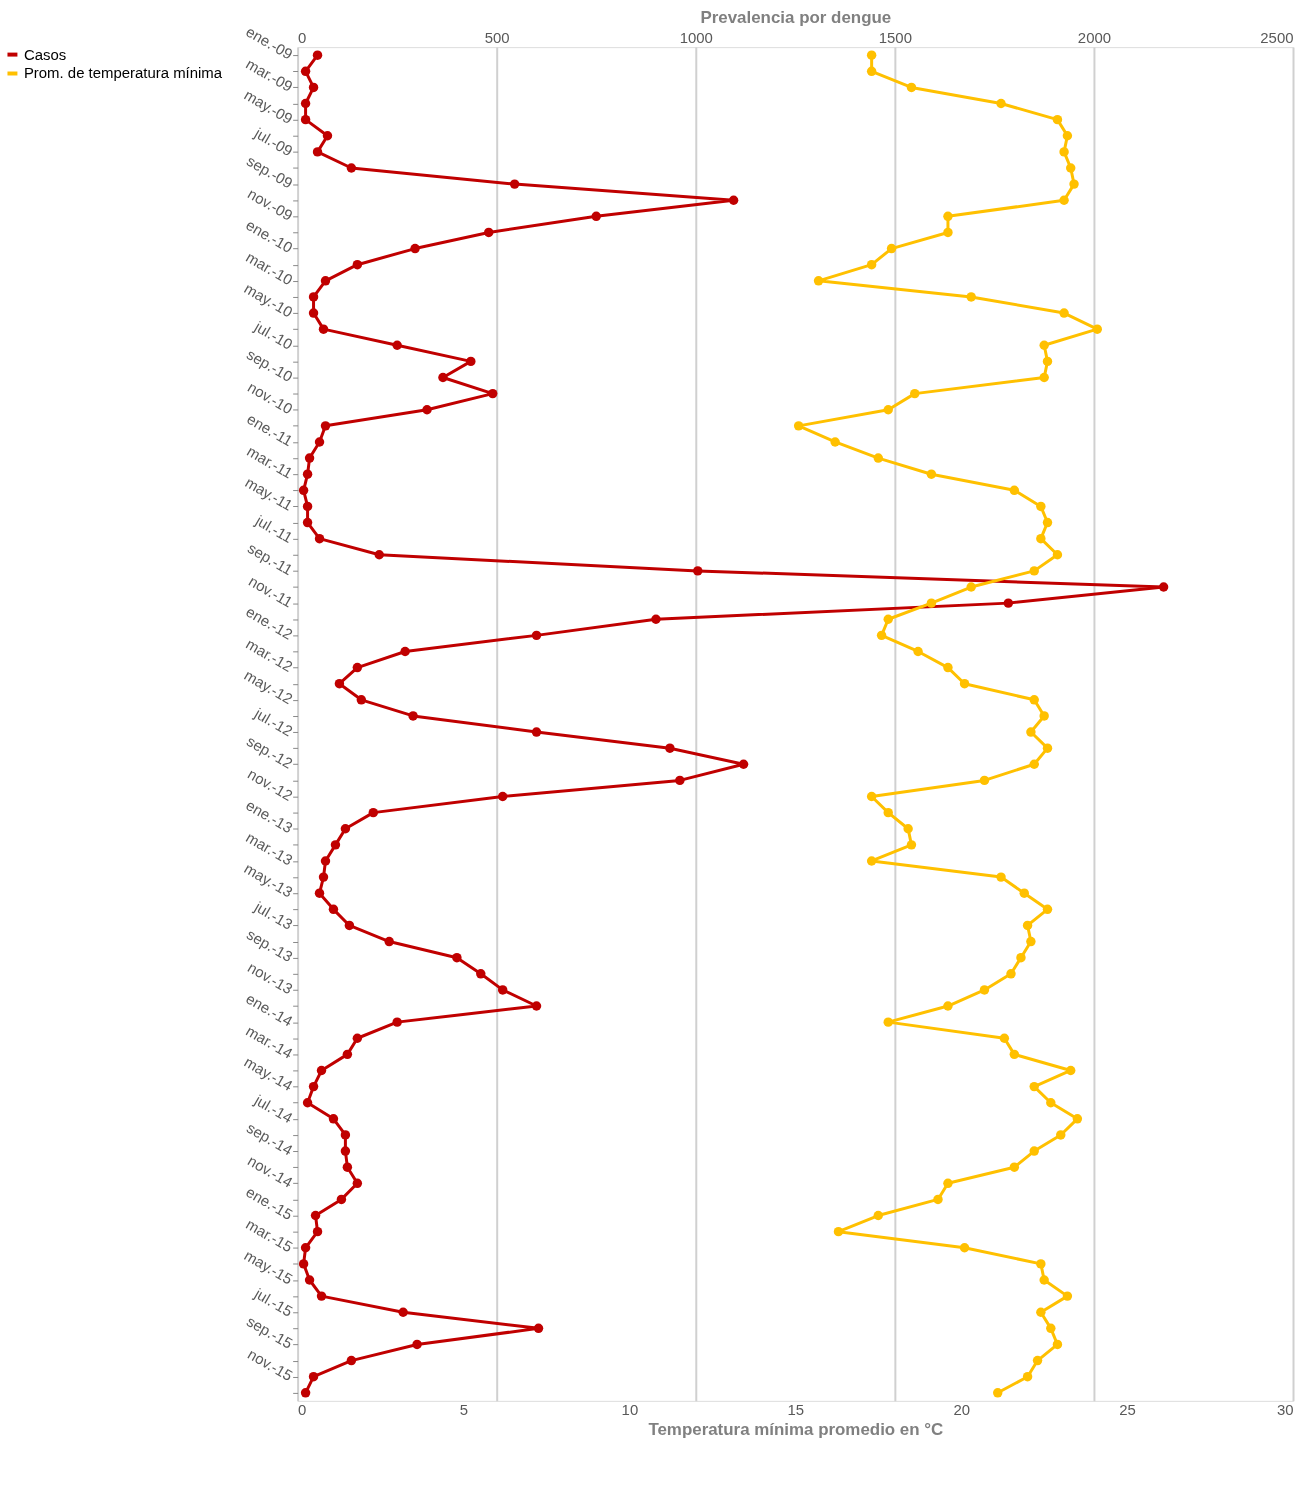  I want to click on x2-tick-label: 1000, so click(696, 37).